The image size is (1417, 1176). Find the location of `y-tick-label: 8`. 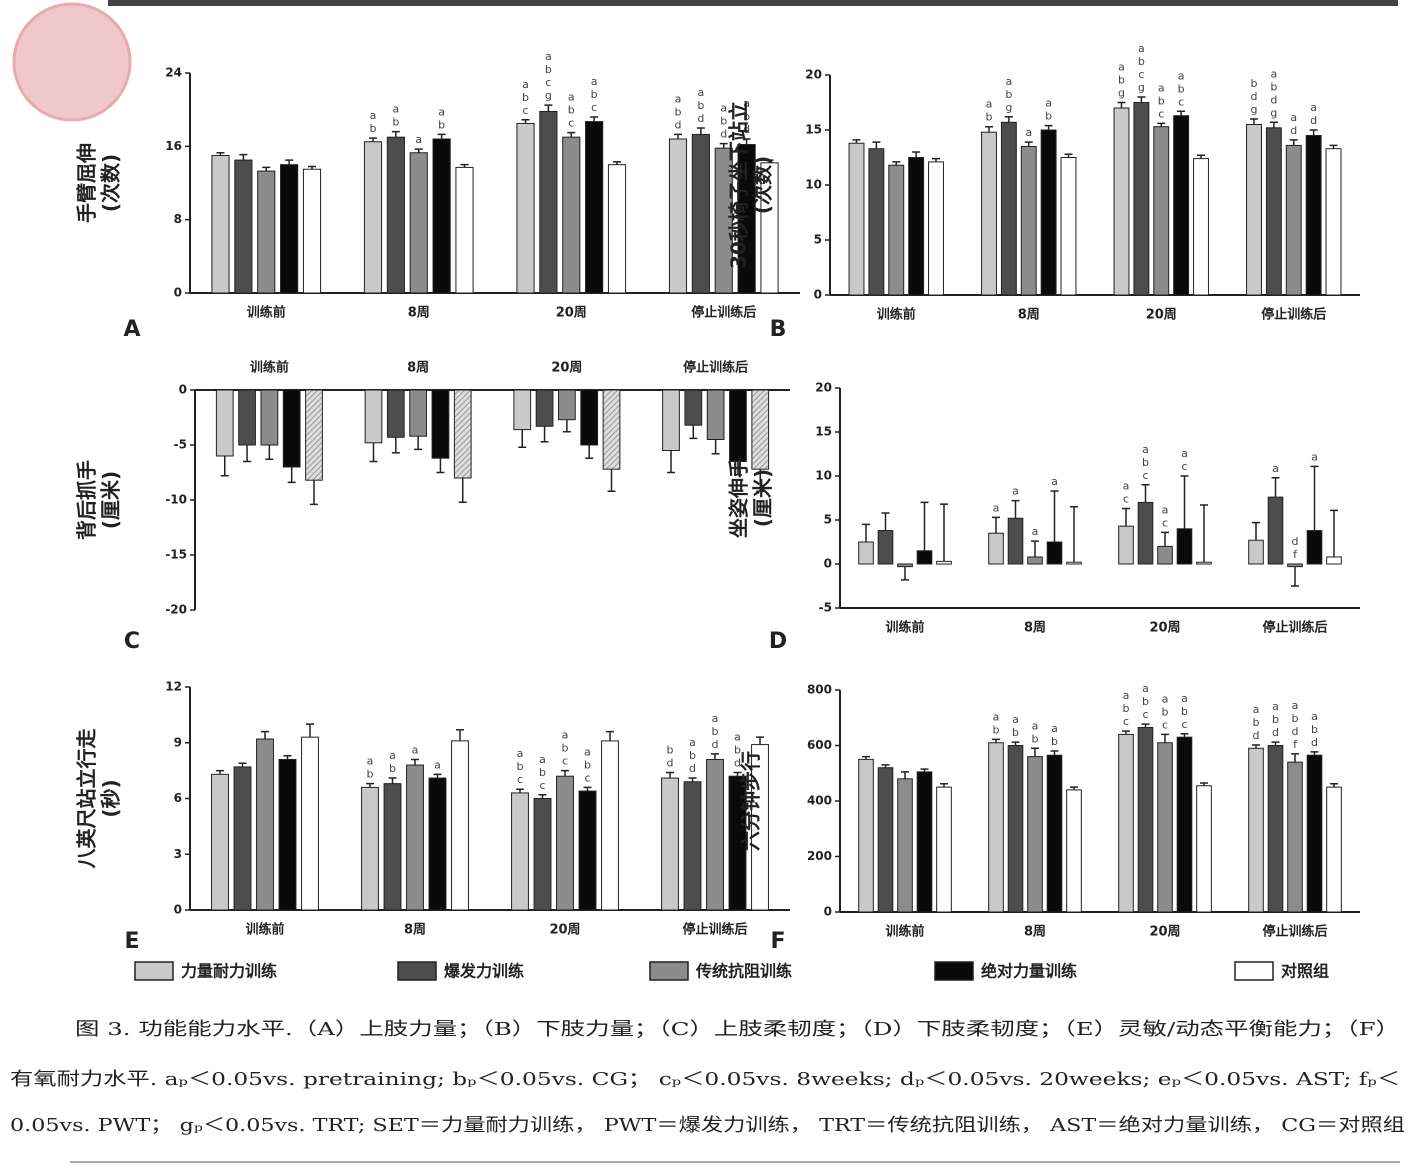

y-tick-label: 8 is located at coordinates (178, 219).